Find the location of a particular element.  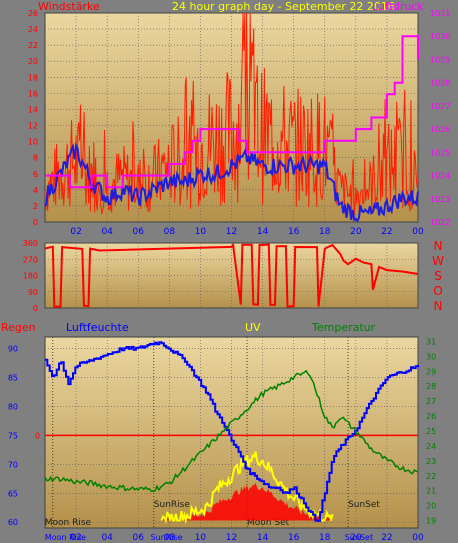

humidity-y-tick-label: 75 is located at coordinates (13, 435).